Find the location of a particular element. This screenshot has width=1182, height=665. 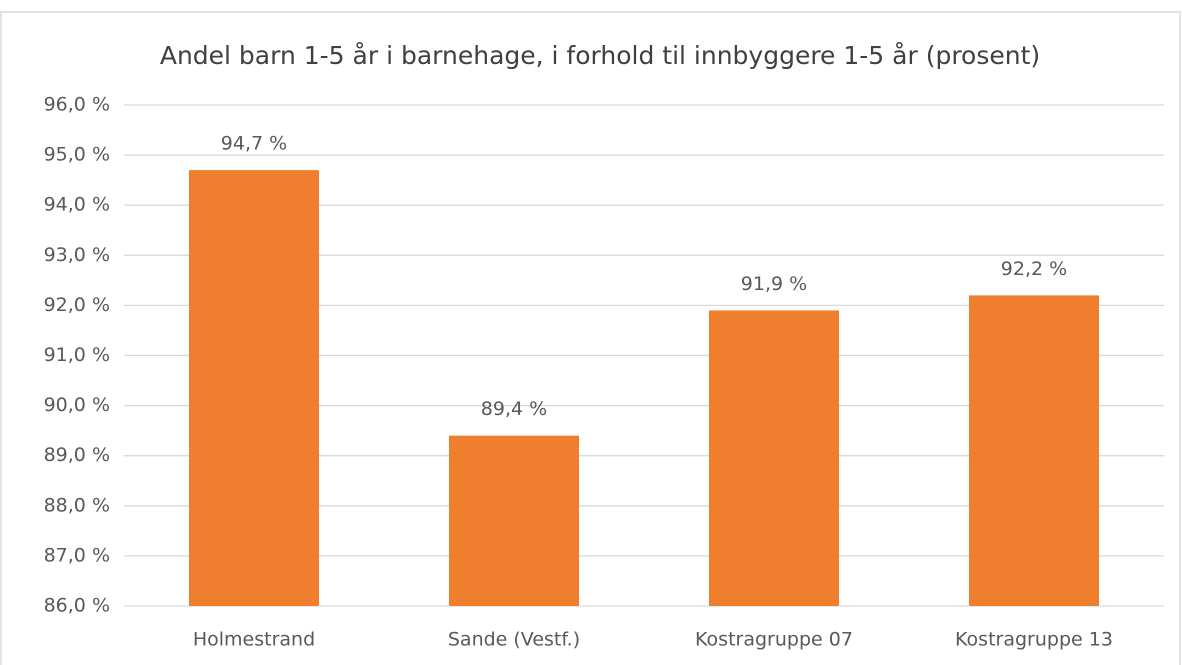

x-tick-label: Sande (Vestf.) is located at coordinates (514, 640).